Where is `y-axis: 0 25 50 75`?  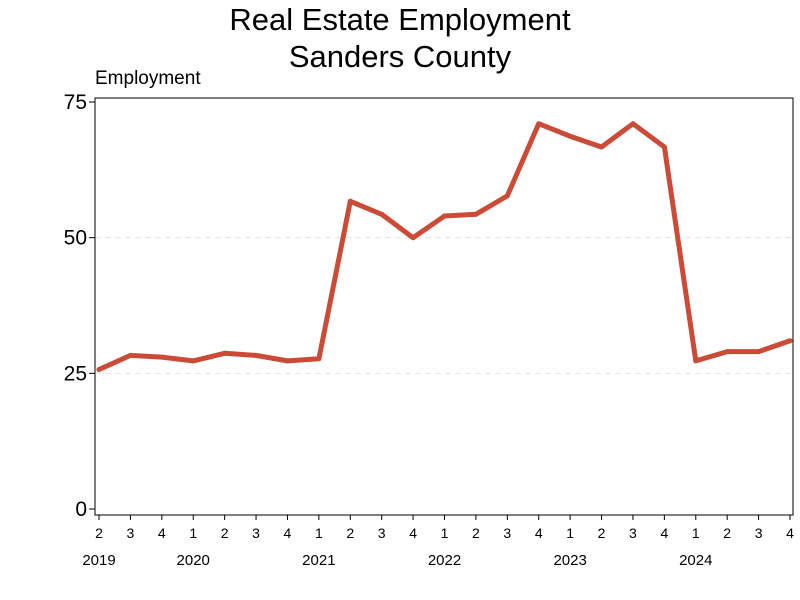 y-axis: 0 25 50 75 is located at coordinates (79, 306).